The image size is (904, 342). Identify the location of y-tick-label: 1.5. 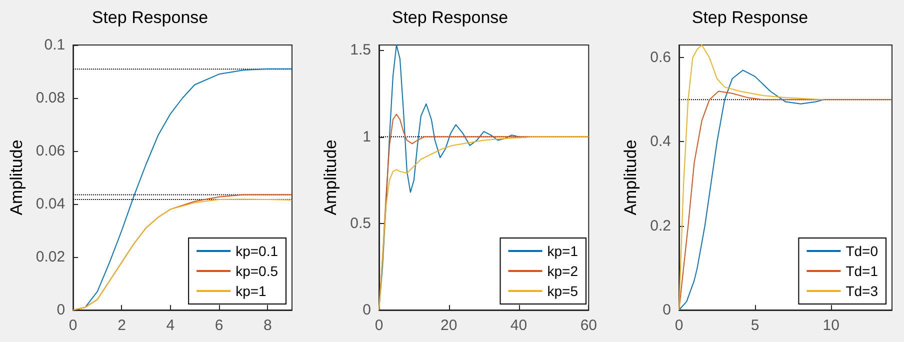
(360, 50).